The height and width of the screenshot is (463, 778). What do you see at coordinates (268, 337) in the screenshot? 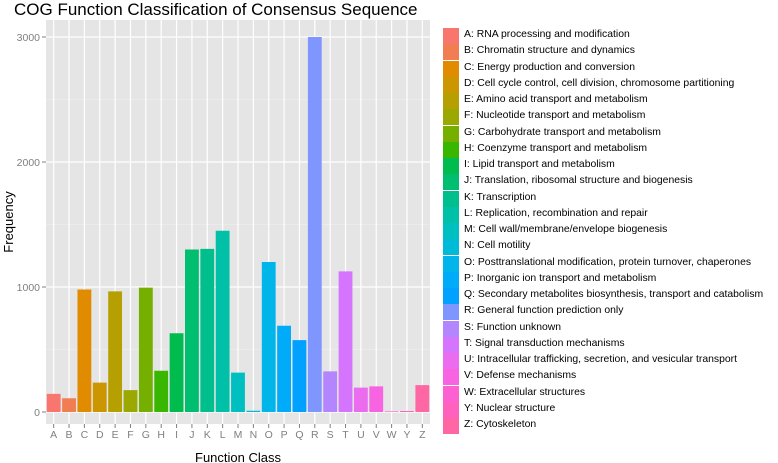
I see `bar-O` at bounding box center [268, 337].